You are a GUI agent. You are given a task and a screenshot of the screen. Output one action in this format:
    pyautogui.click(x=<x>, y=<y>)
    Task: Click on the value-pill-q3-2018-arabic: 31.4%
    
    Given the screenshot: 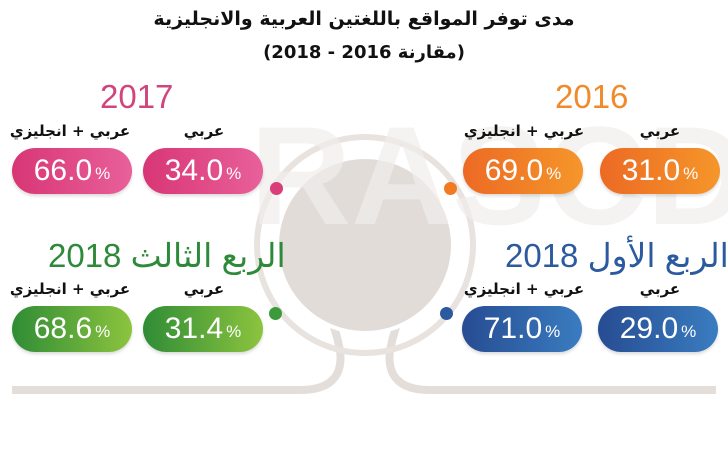 What is the action you would take?
    pyautogui.click(x=203, y=329)
    